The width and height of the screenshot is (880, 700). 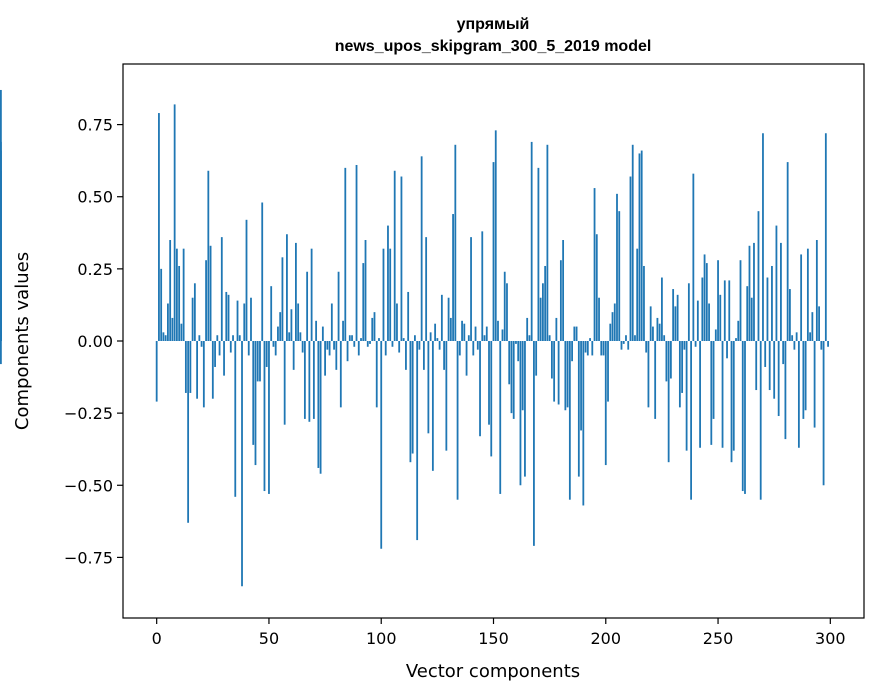 I want to click on x-tick-label: 100, so click(x=381, y=638).